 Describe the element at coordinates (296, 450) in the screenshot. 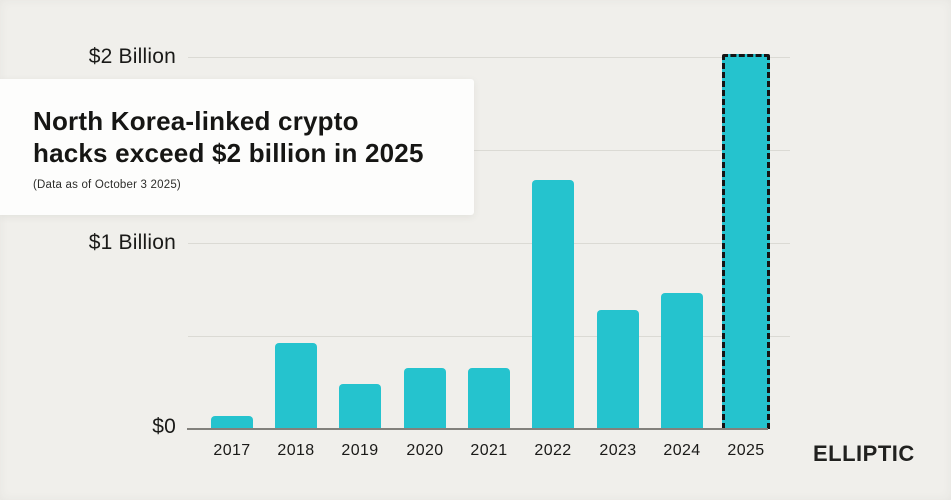

I see `x-tick-label-2018: 2018` at that location.